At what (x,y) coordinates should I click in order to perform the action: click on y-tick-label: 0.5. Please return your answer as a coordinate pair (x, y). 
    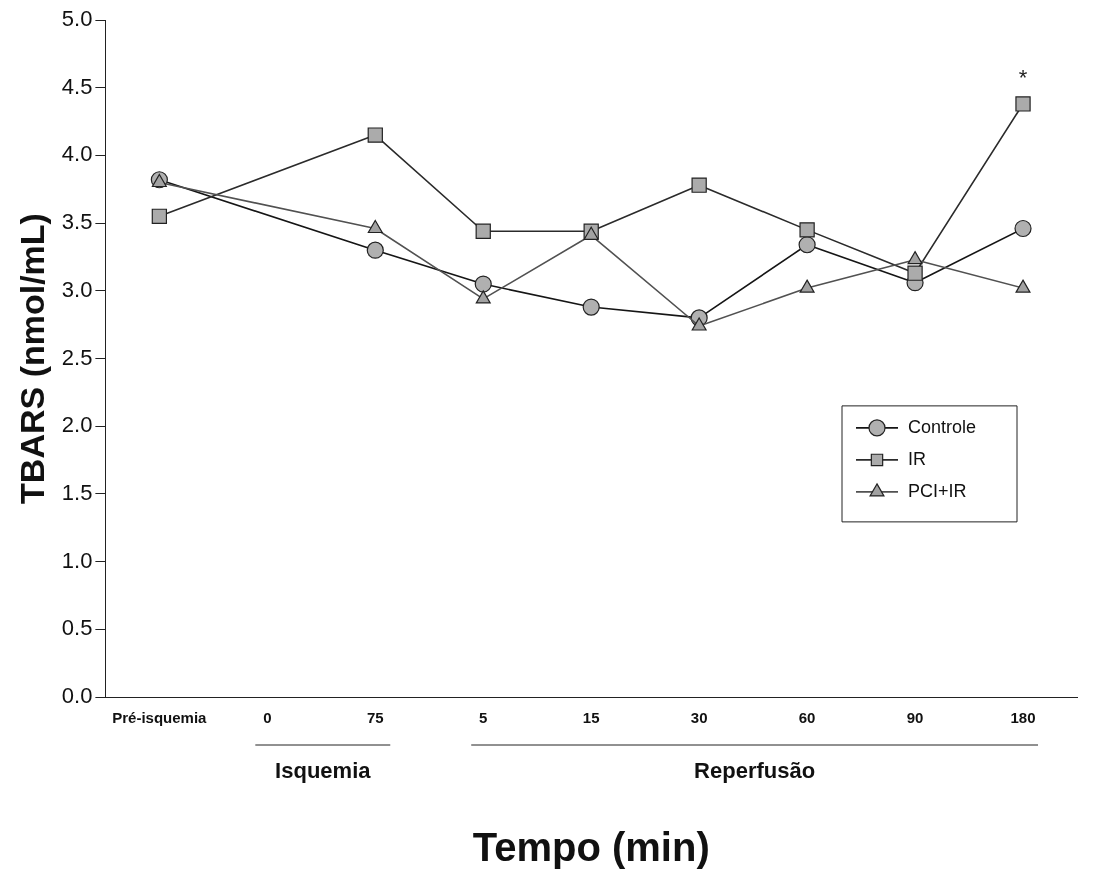
    Looking at the image, I should click on (77, 628).